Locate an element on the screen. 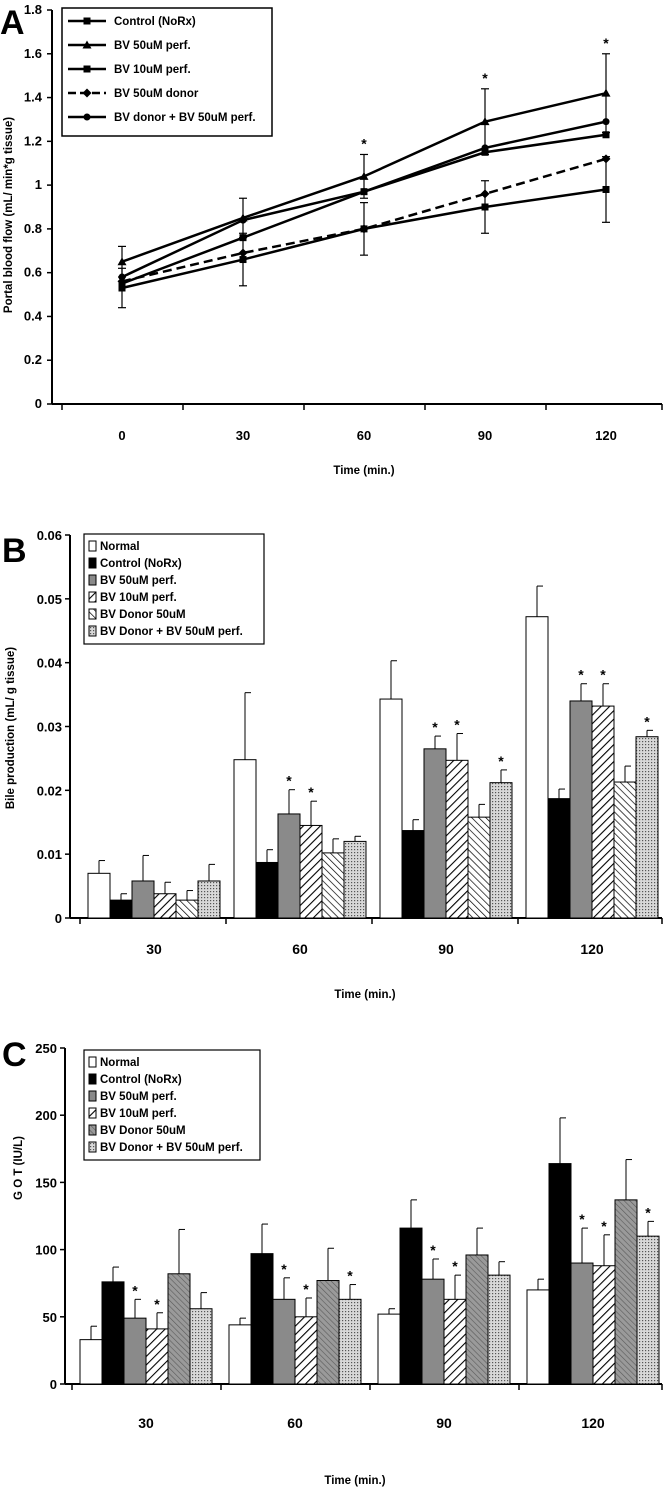  panel-a-ylabel: Portal blood flow (mL/ min*g tissue) is located at coordinates (9, 215).